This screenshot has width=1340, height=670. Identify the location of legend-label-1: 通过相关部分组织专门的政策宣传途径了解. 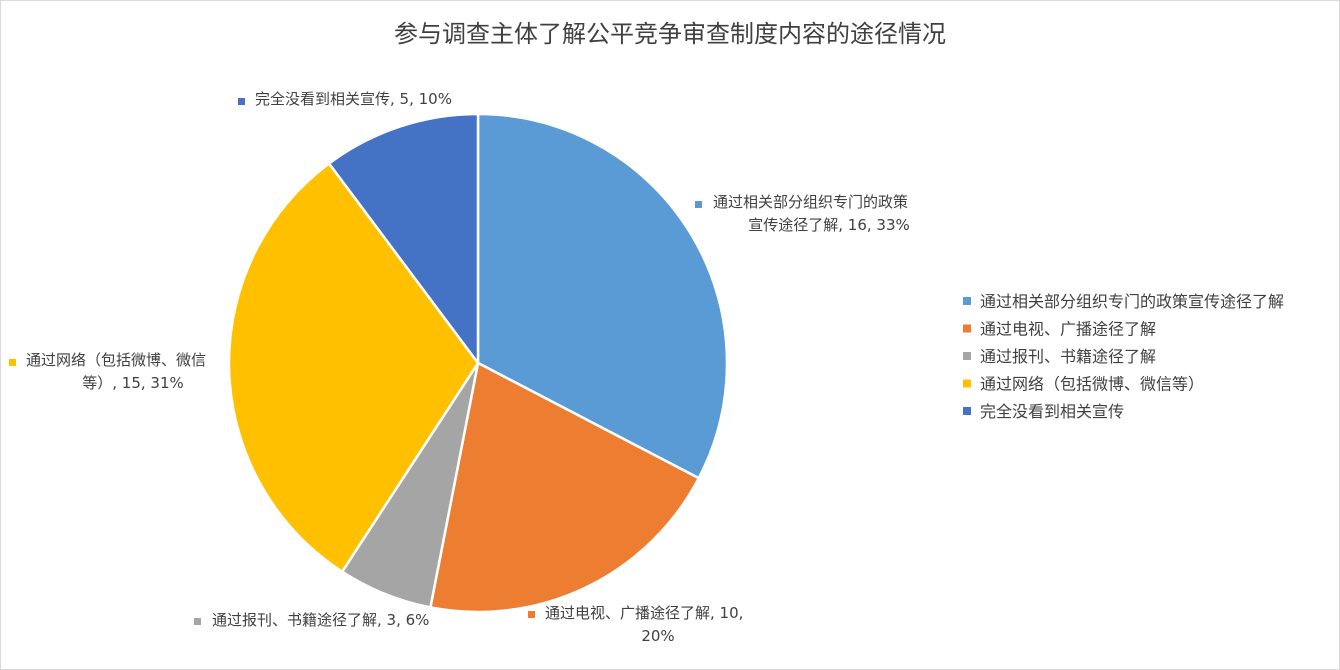
(1132, 301).